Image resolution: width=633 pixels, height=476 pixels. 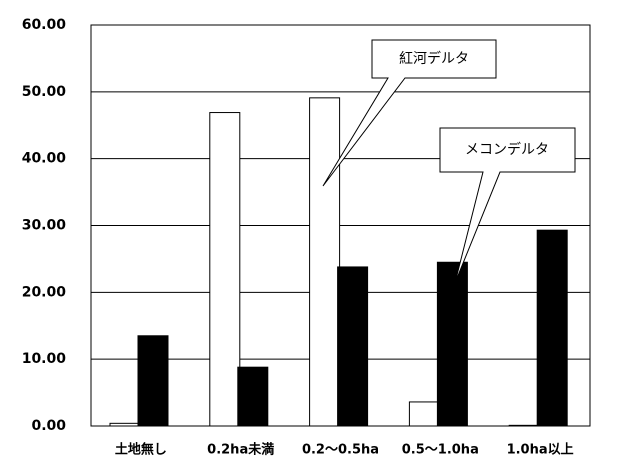 What do you see at coordinates (240, 450) in the screenshot?
I see `x-tick-label: 0.2ha未満` at bounding box center [240, 450].